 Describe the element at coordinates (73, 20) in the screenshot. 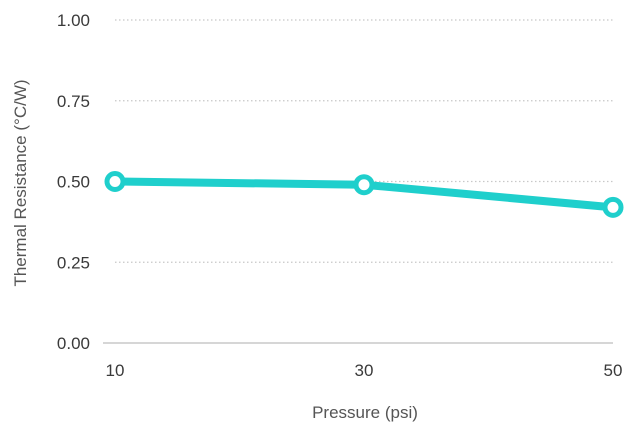

I see `y-tick-label: 1.00` at that location.